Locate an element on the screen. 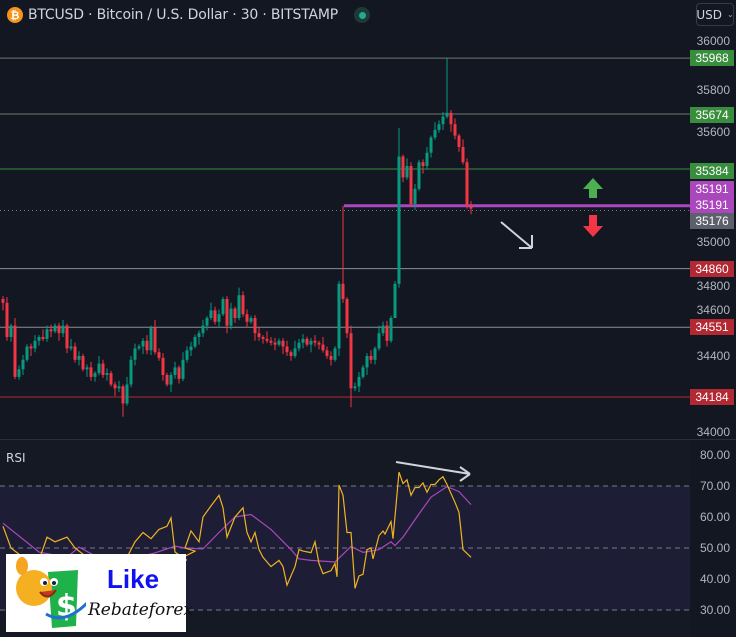 Image resolution: width=736 pixels, height=637 pixels. price-label-35191: 35191 is located at coordinates (712, 205).